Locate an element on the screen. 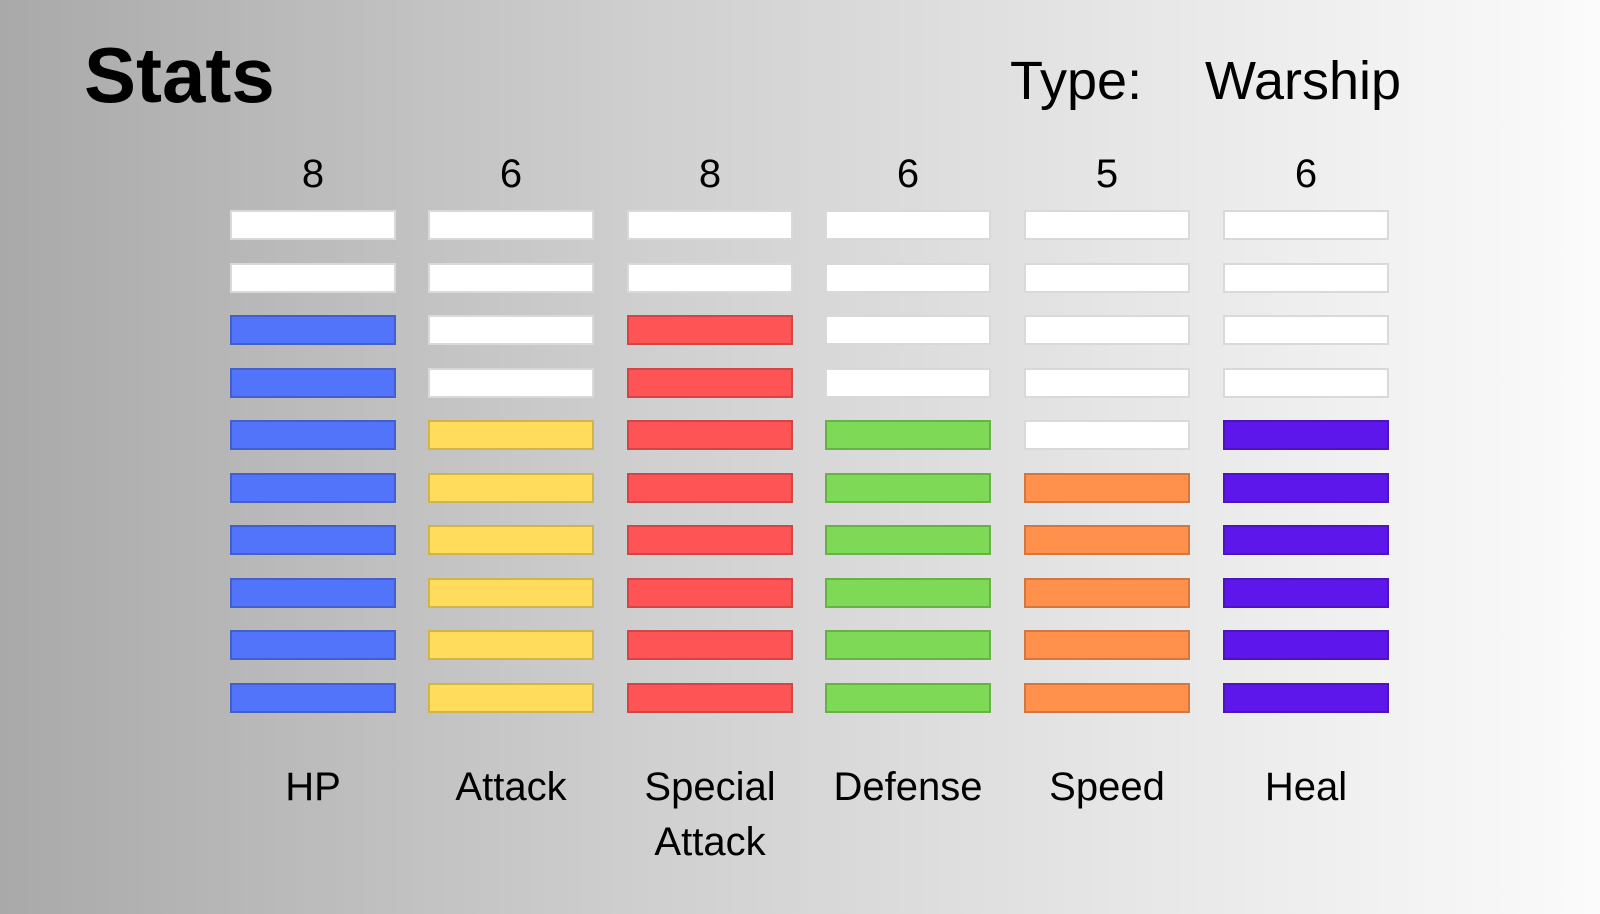  stat-column-special-attack: 8 Special Attack is located at coordinates (710, 457).